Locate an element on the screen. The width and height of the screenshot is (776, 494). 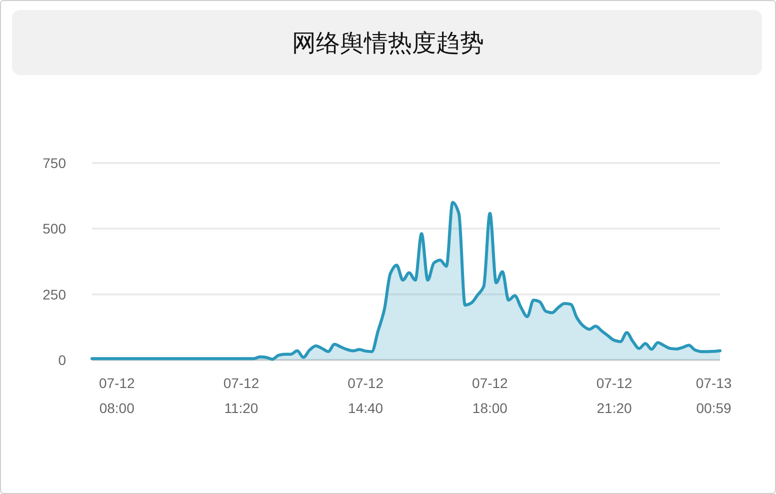
x-tick-label: 07-12 14:40 is located at coordinates (366, 395).